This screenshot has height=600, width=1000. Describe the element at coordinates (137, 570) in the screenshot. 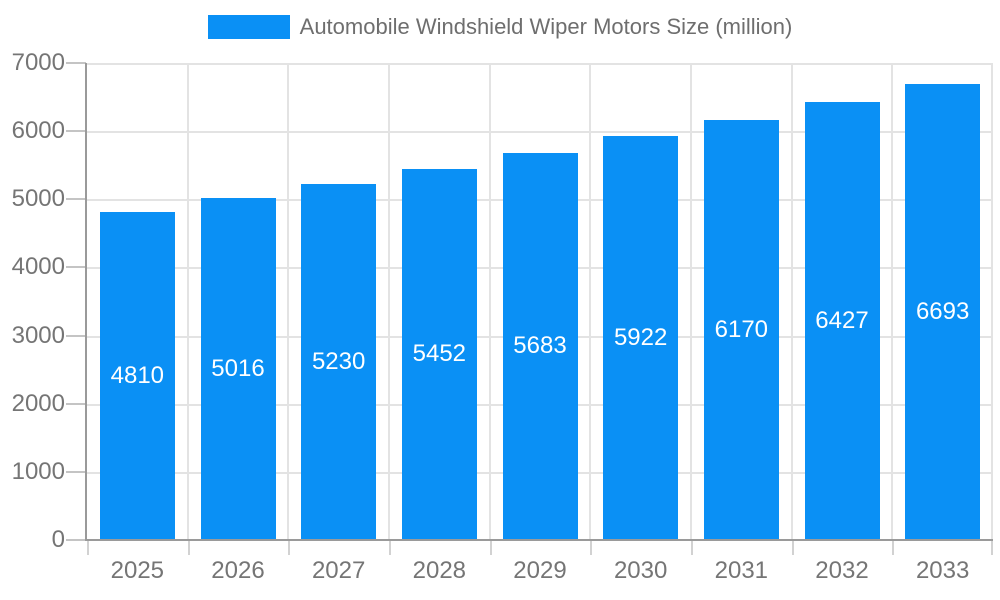

I see `x-tick-label: 2025` at that location.